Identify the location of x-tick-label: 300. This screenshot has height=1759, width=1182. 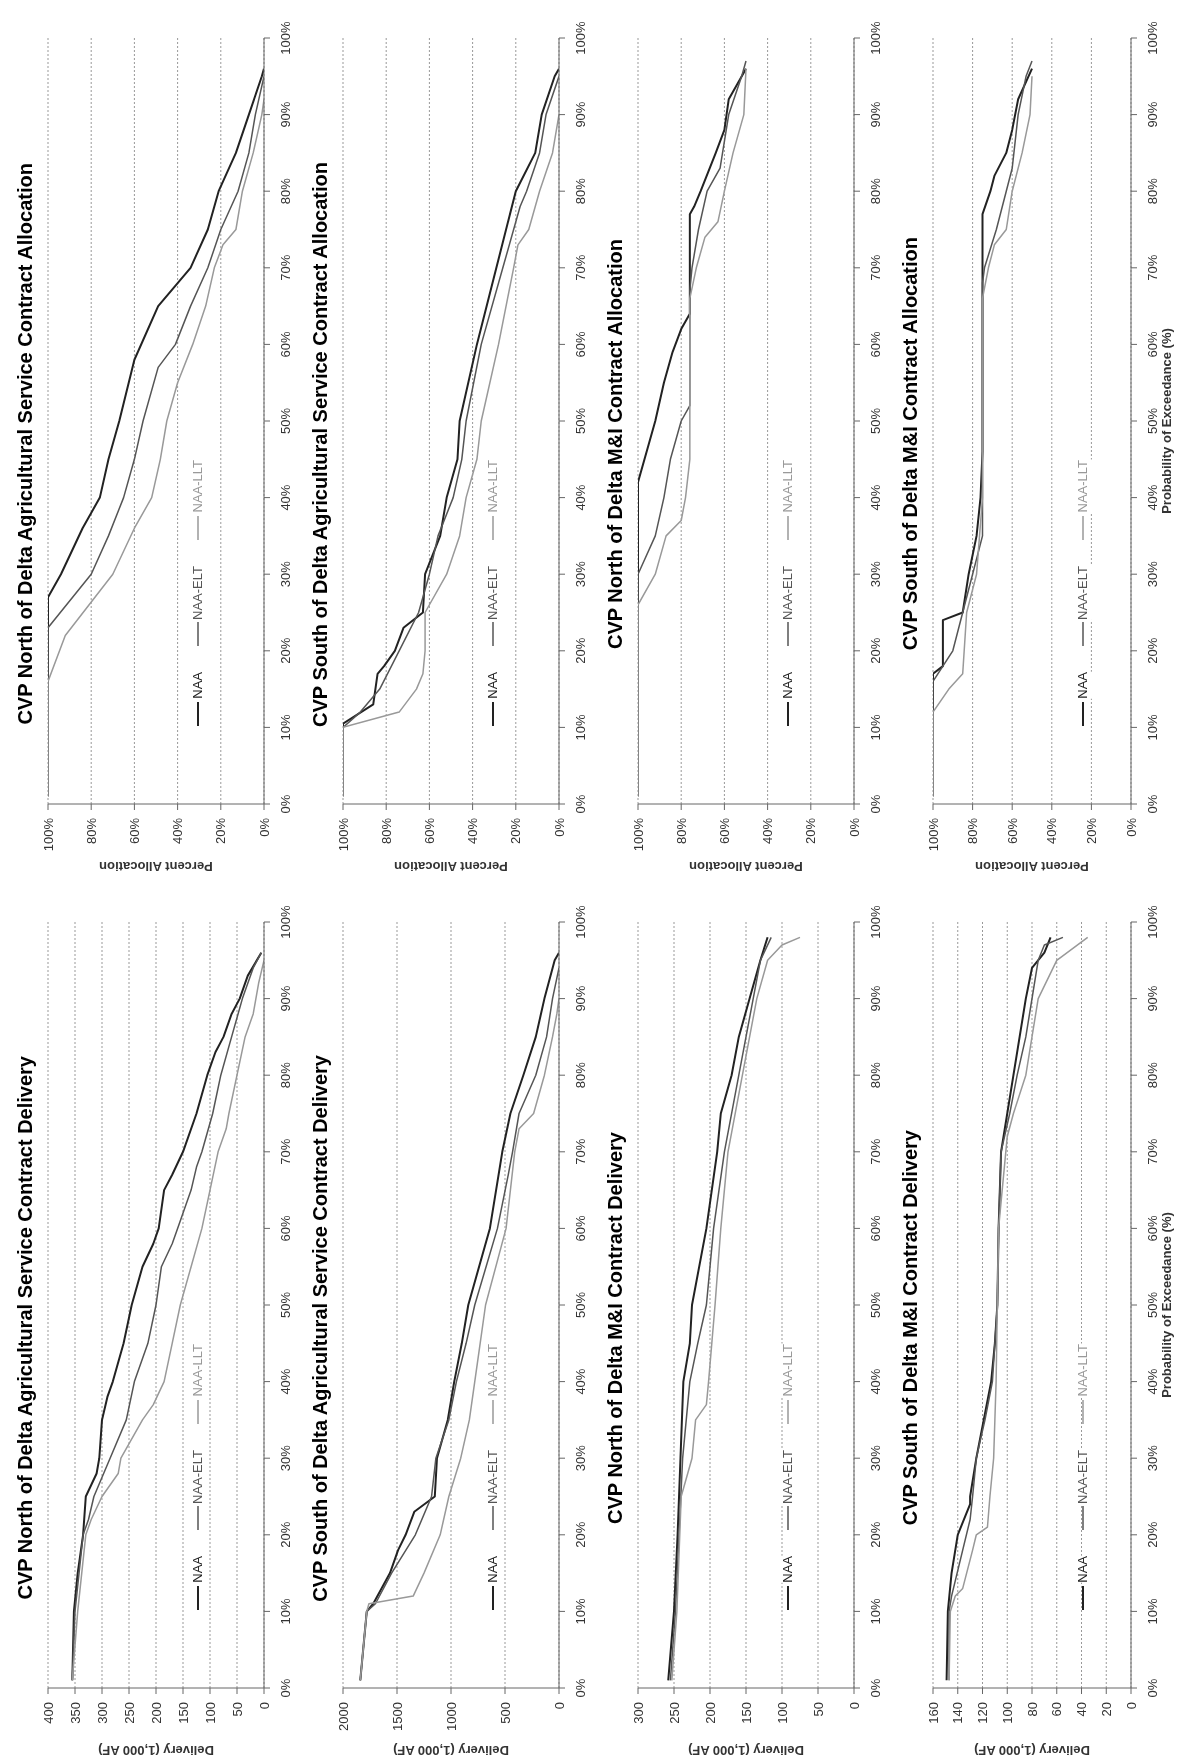
(638, 1713).